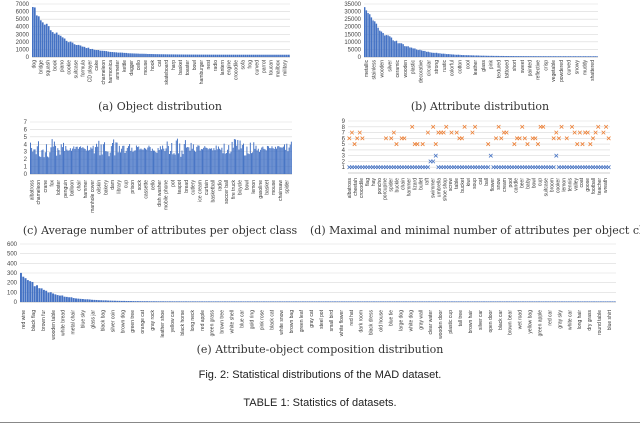 Image resolution: width=640 pixels, height=425 pixels. I want to click on y-tick-label: 0, so click(28, 58).